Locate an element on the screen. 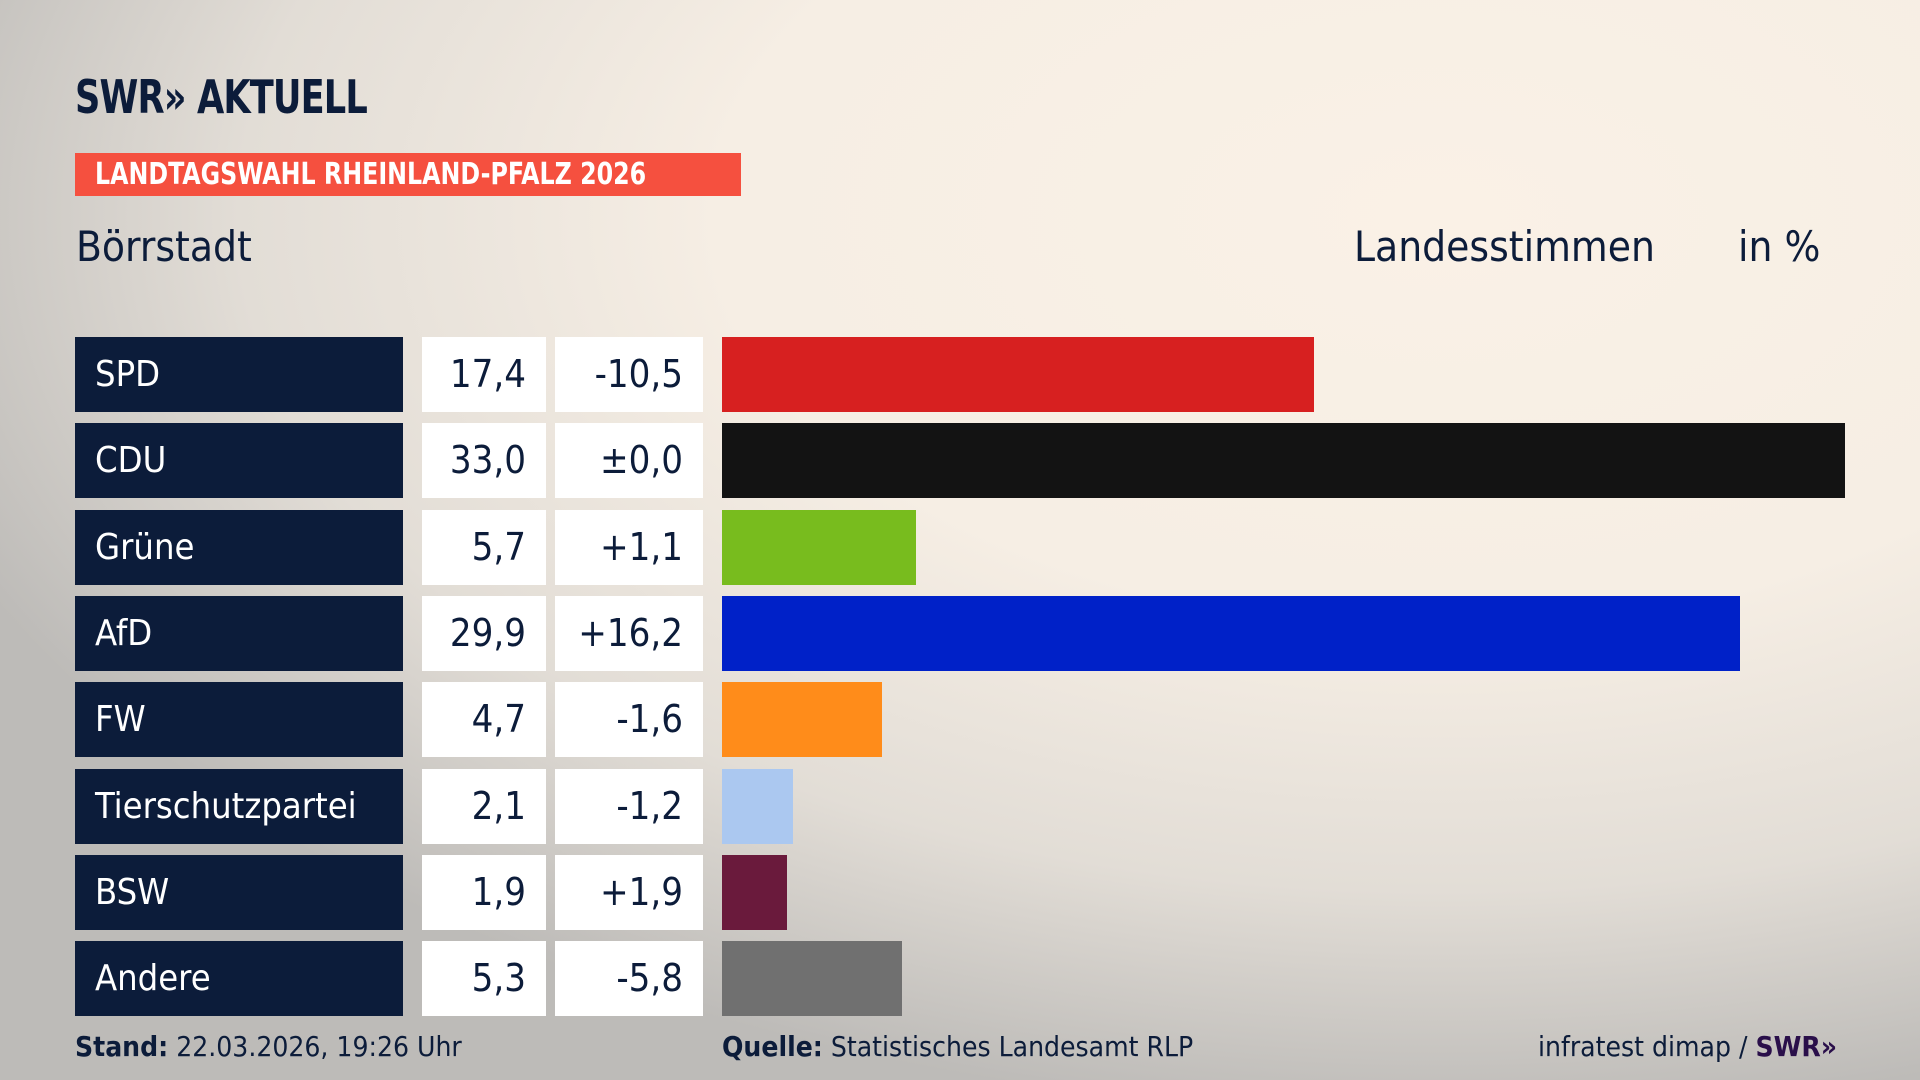 The width and height of the screenshot is (1920, 1080). credit-text: infratest dimap / is located at coordinates (1643, 1046).